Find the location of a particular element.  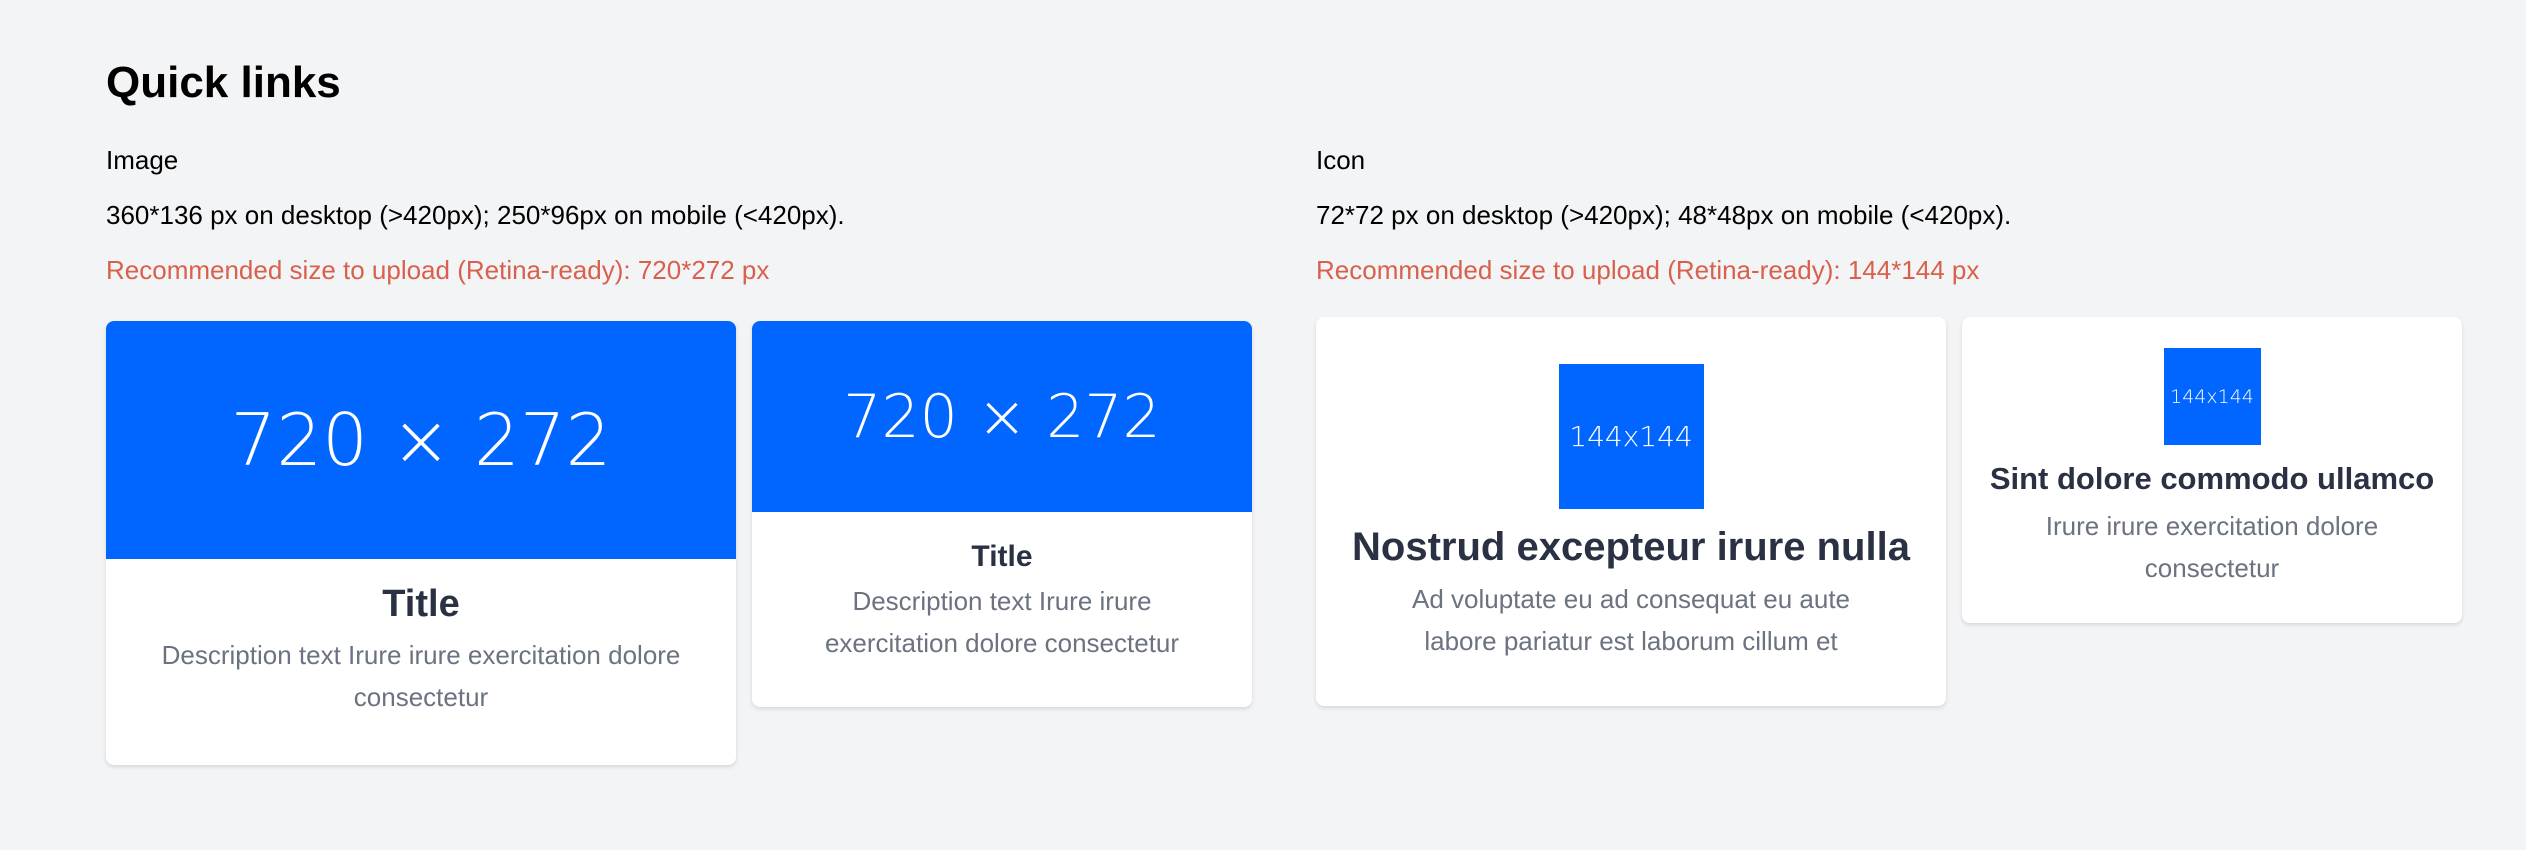

icon-section-label: Icon is located at coordinates (1341, 160).